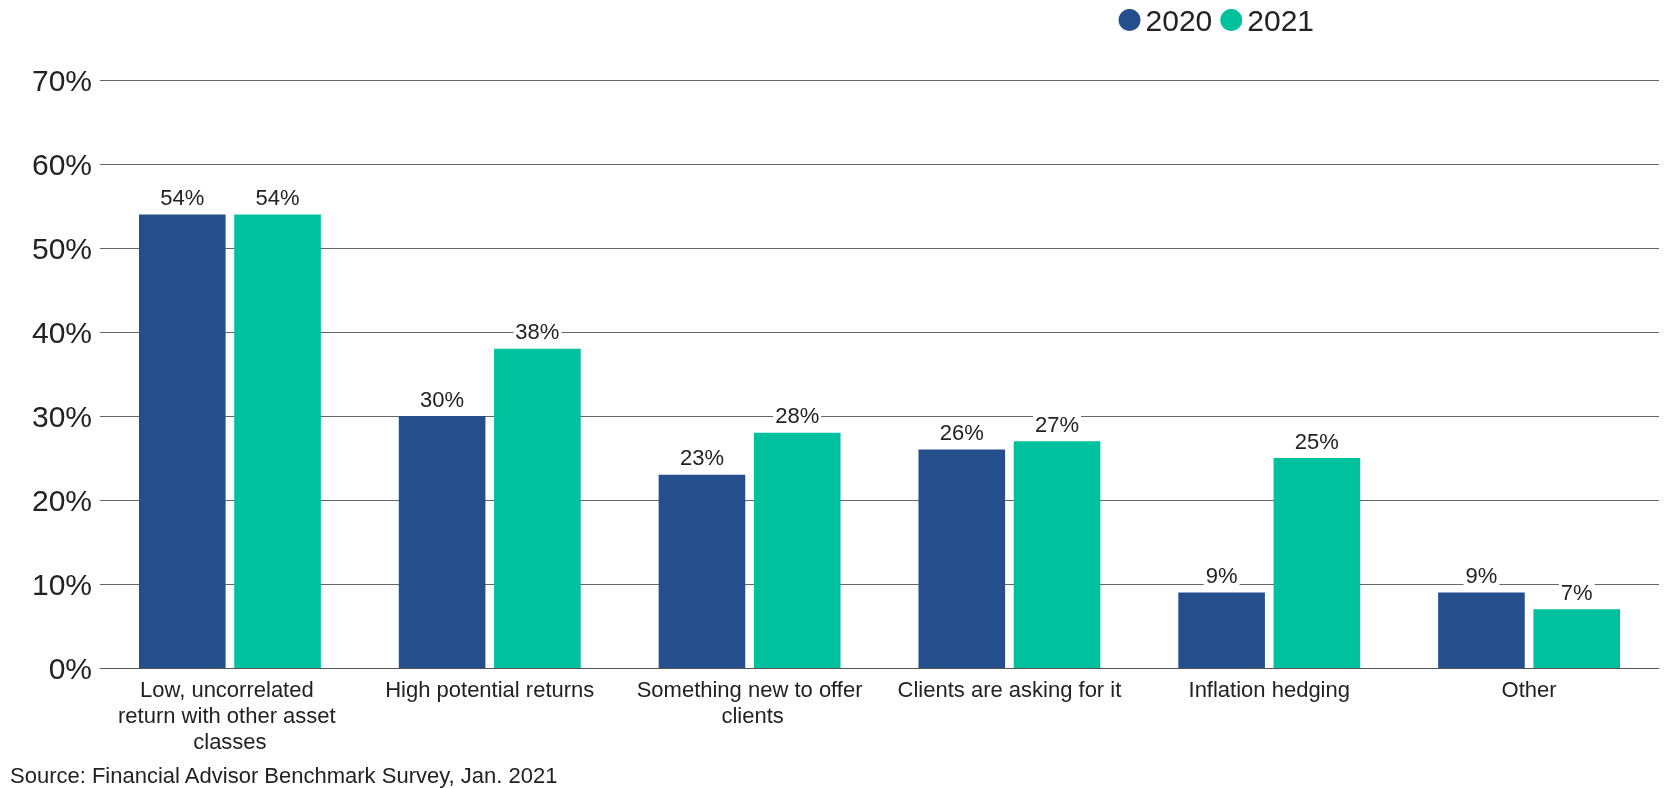 The height and width of the screenshot is (788, 1679). Describe the element at coordinates (537, 332) in the screenshot. I see `data-label: 38%` at that location.